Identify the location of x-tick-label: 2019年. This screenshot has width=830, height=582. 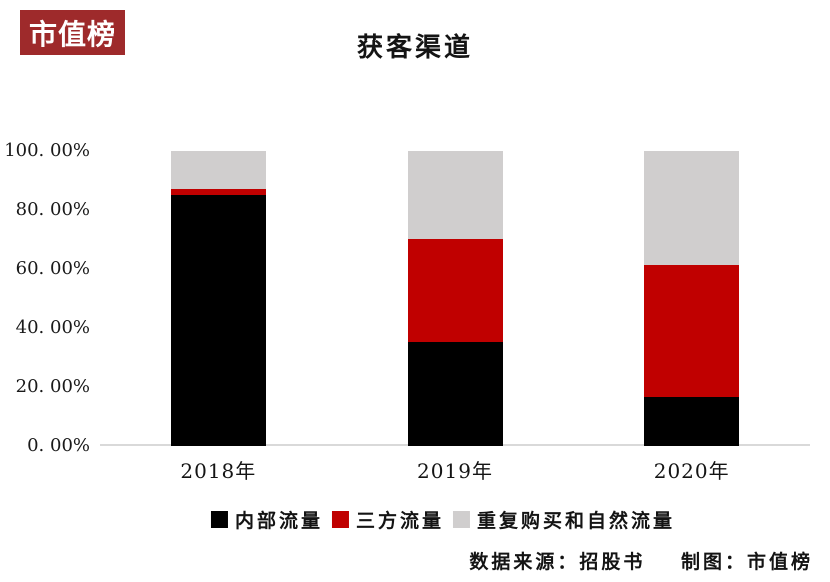
(455, 471).